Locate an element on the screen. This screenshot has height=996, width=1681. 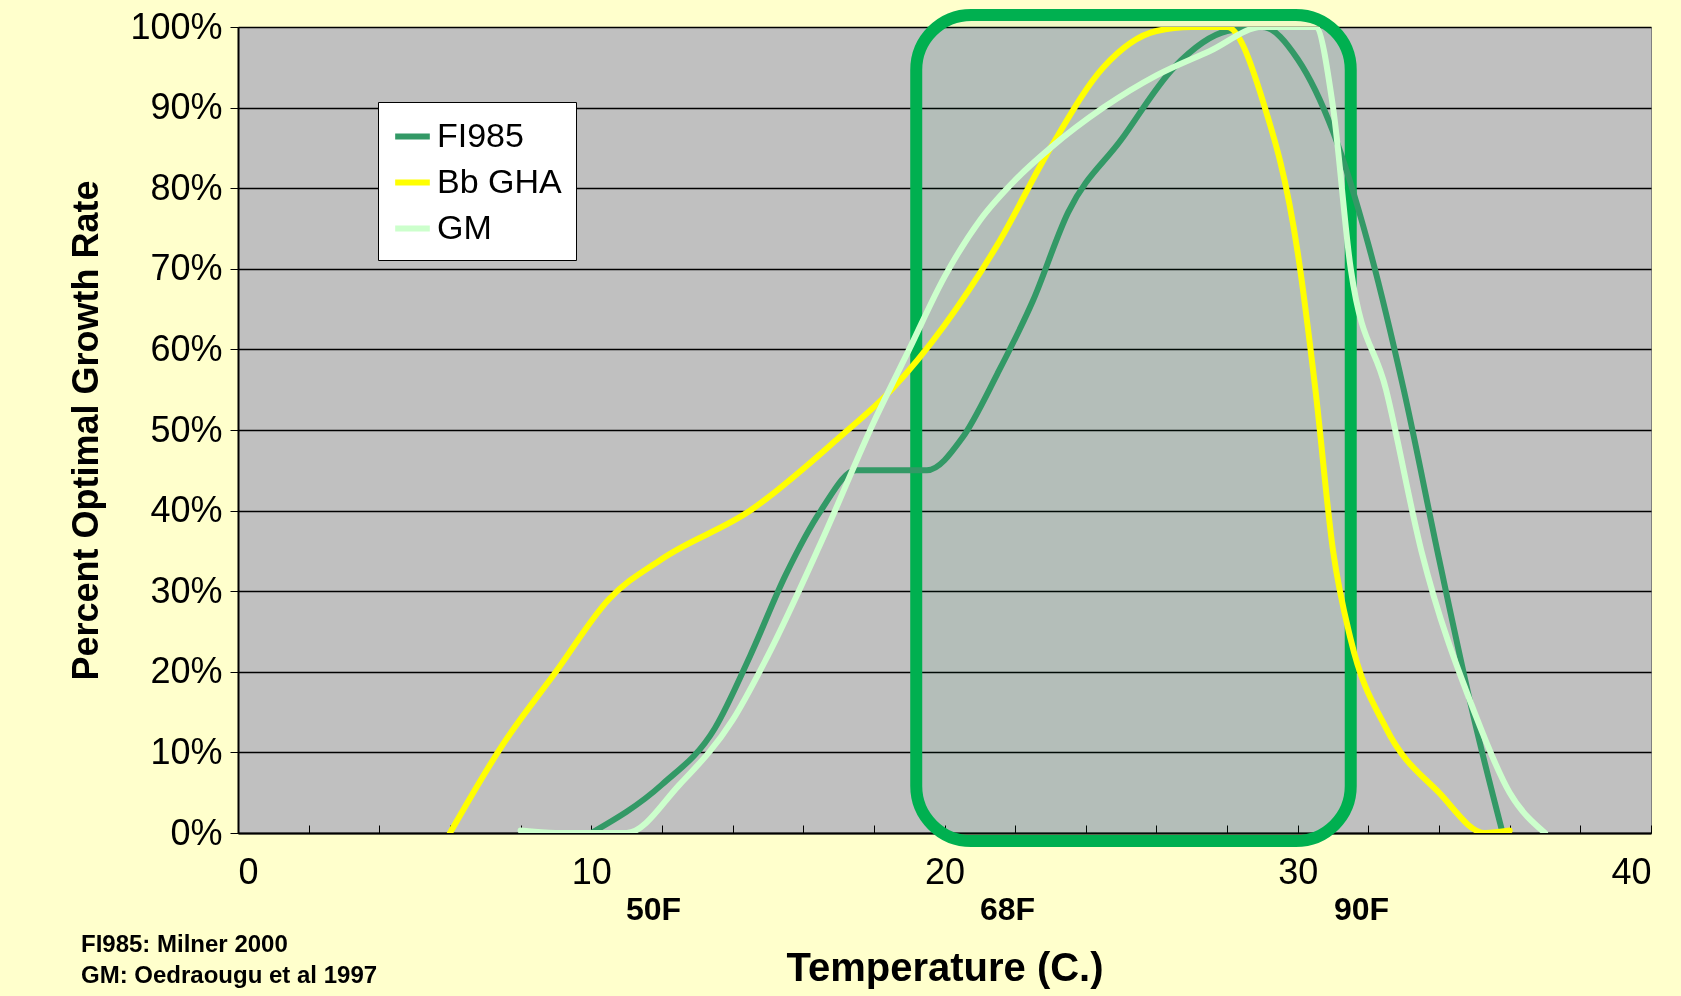
legend-label: GM is located at coordinates (464, 226).